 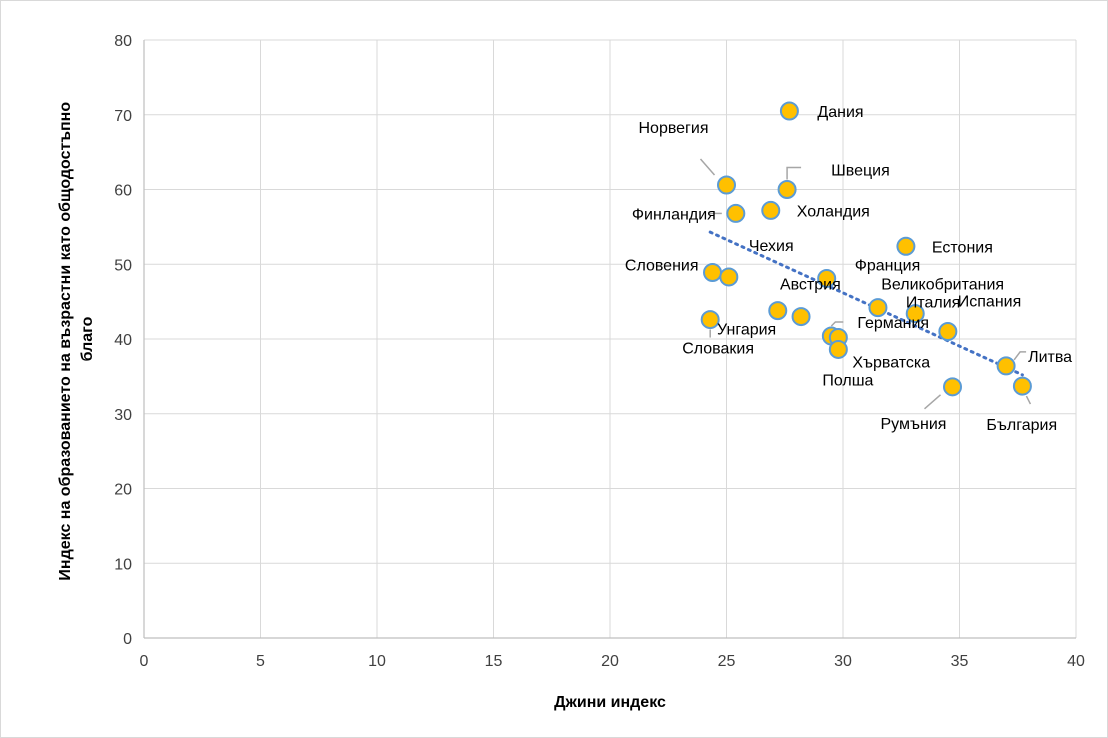 I want to click on data-points, so click(x=866, y=249).